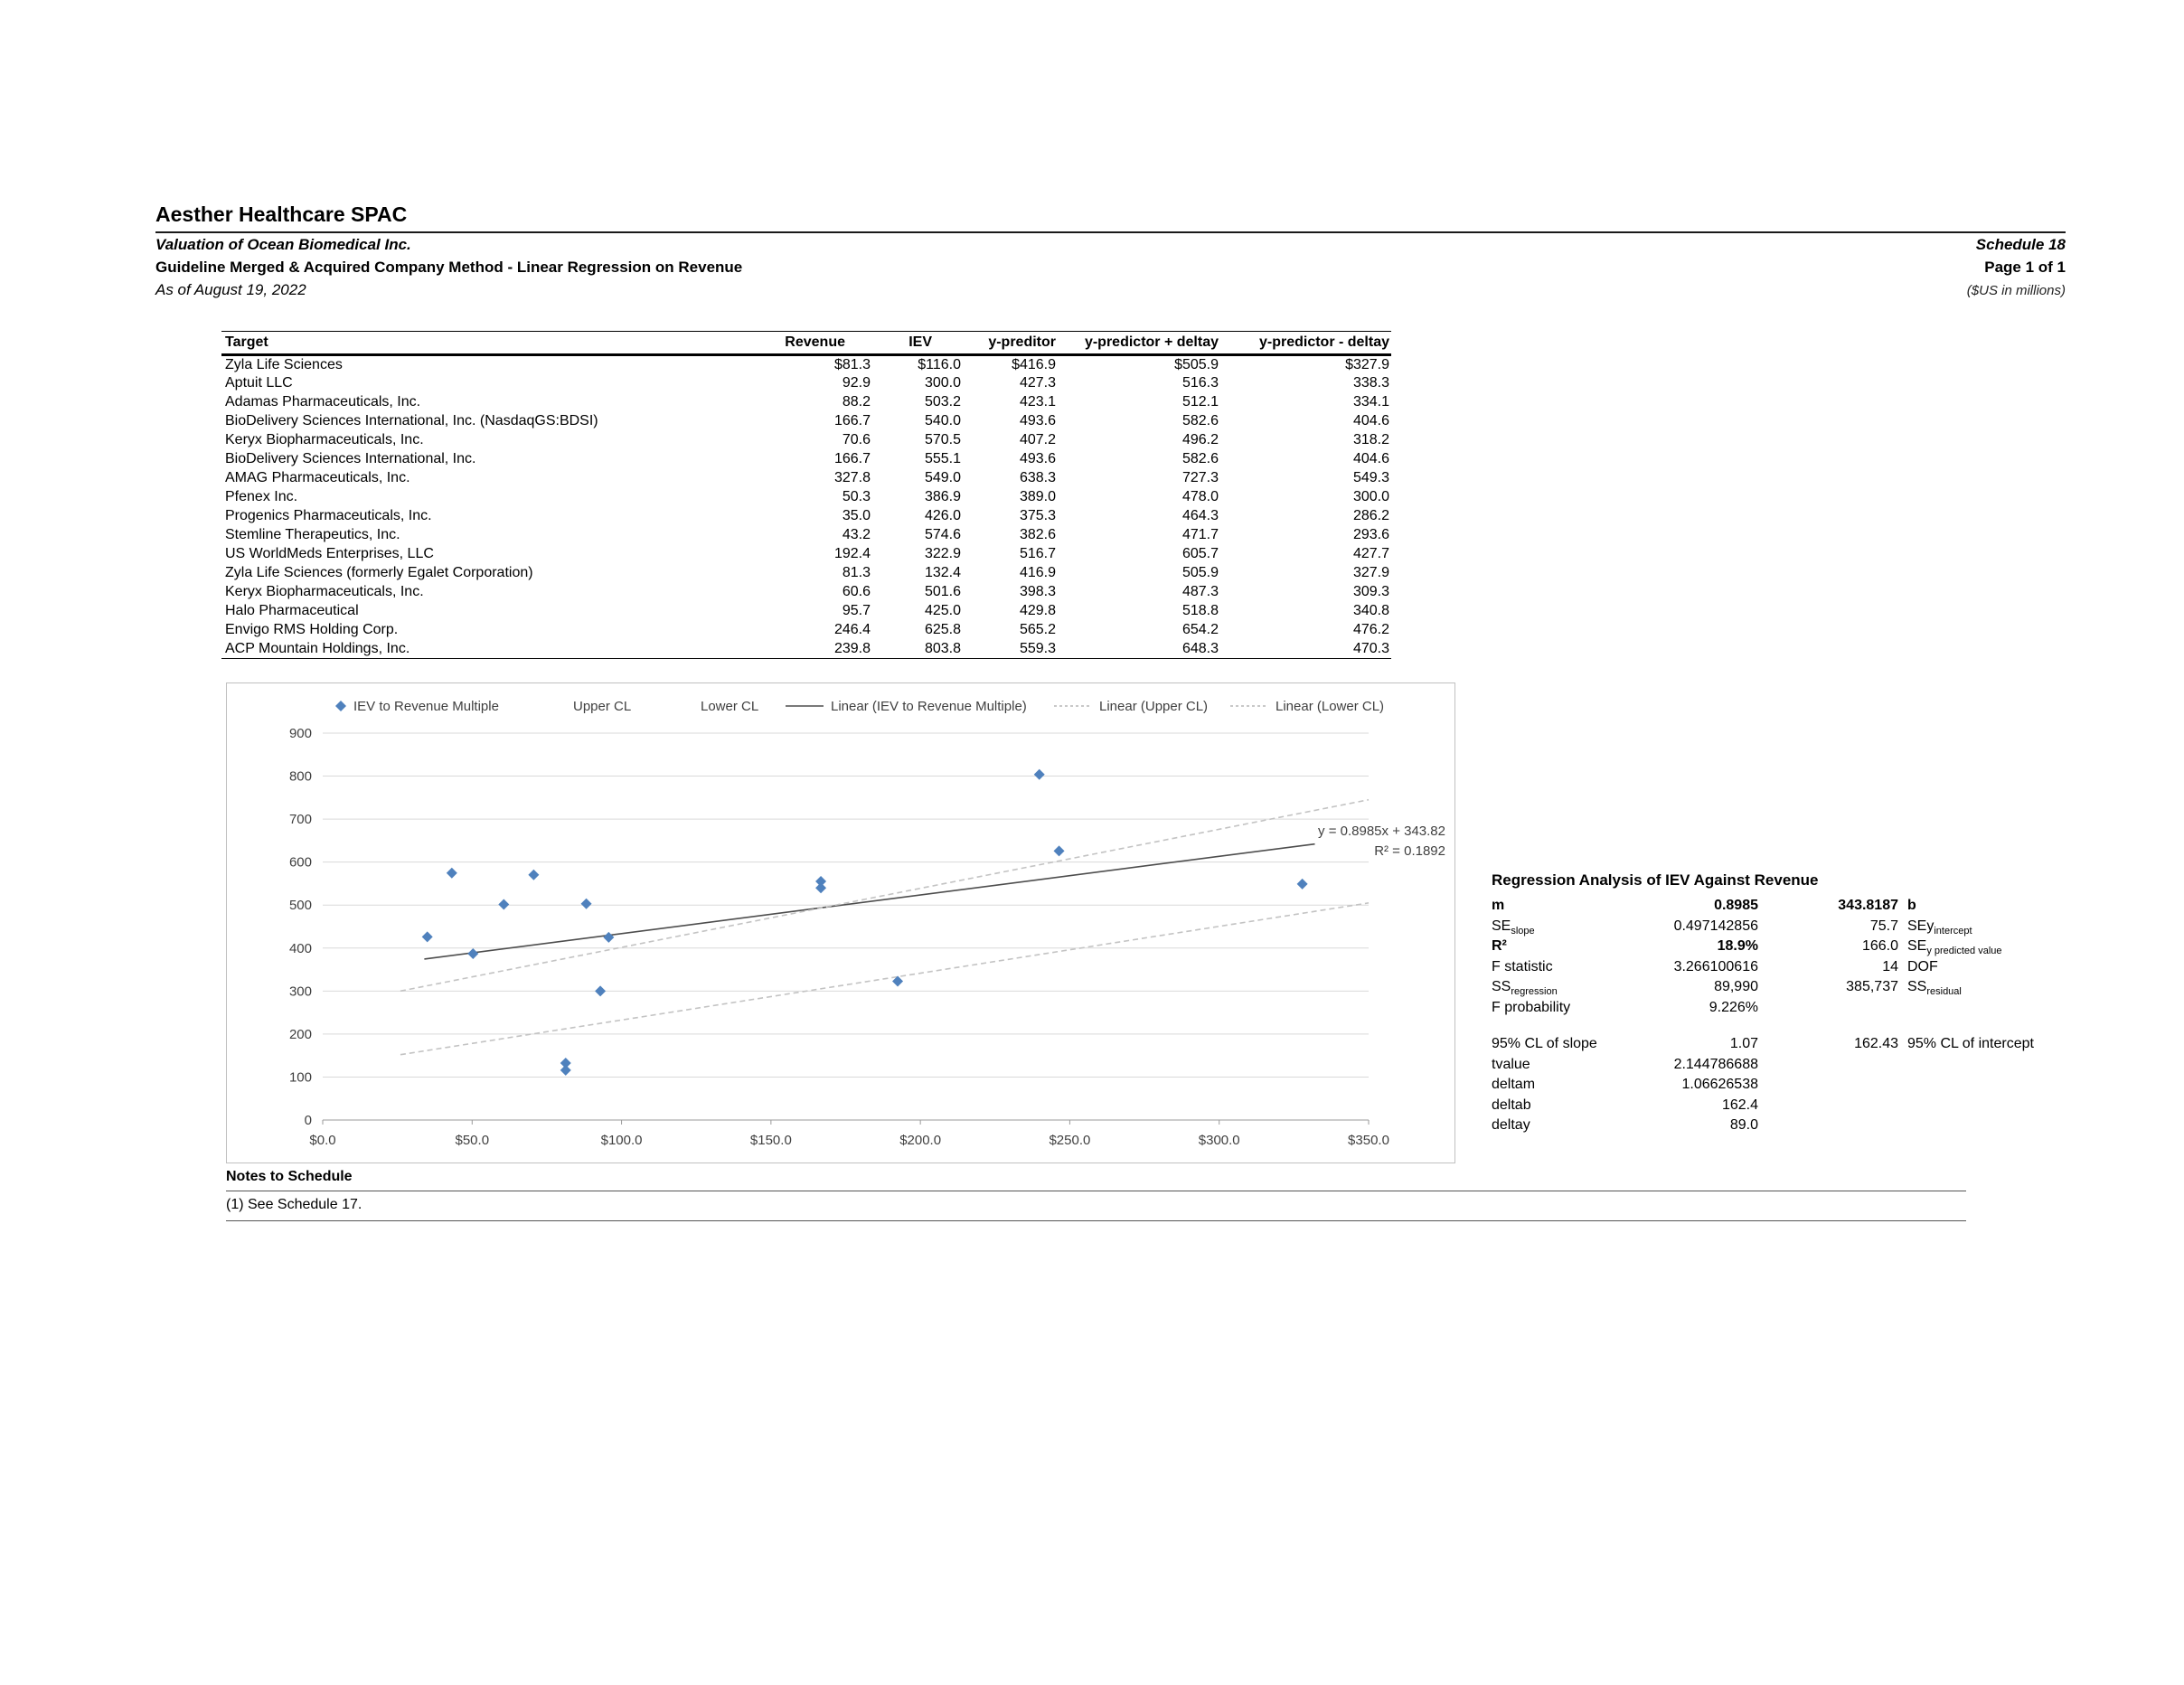 The height and width of the screenshot is (1685, 2184). Describe the element at coordinates (1715, 966) in the screenshot. I see `stat-value: 3.266100616` at that location.